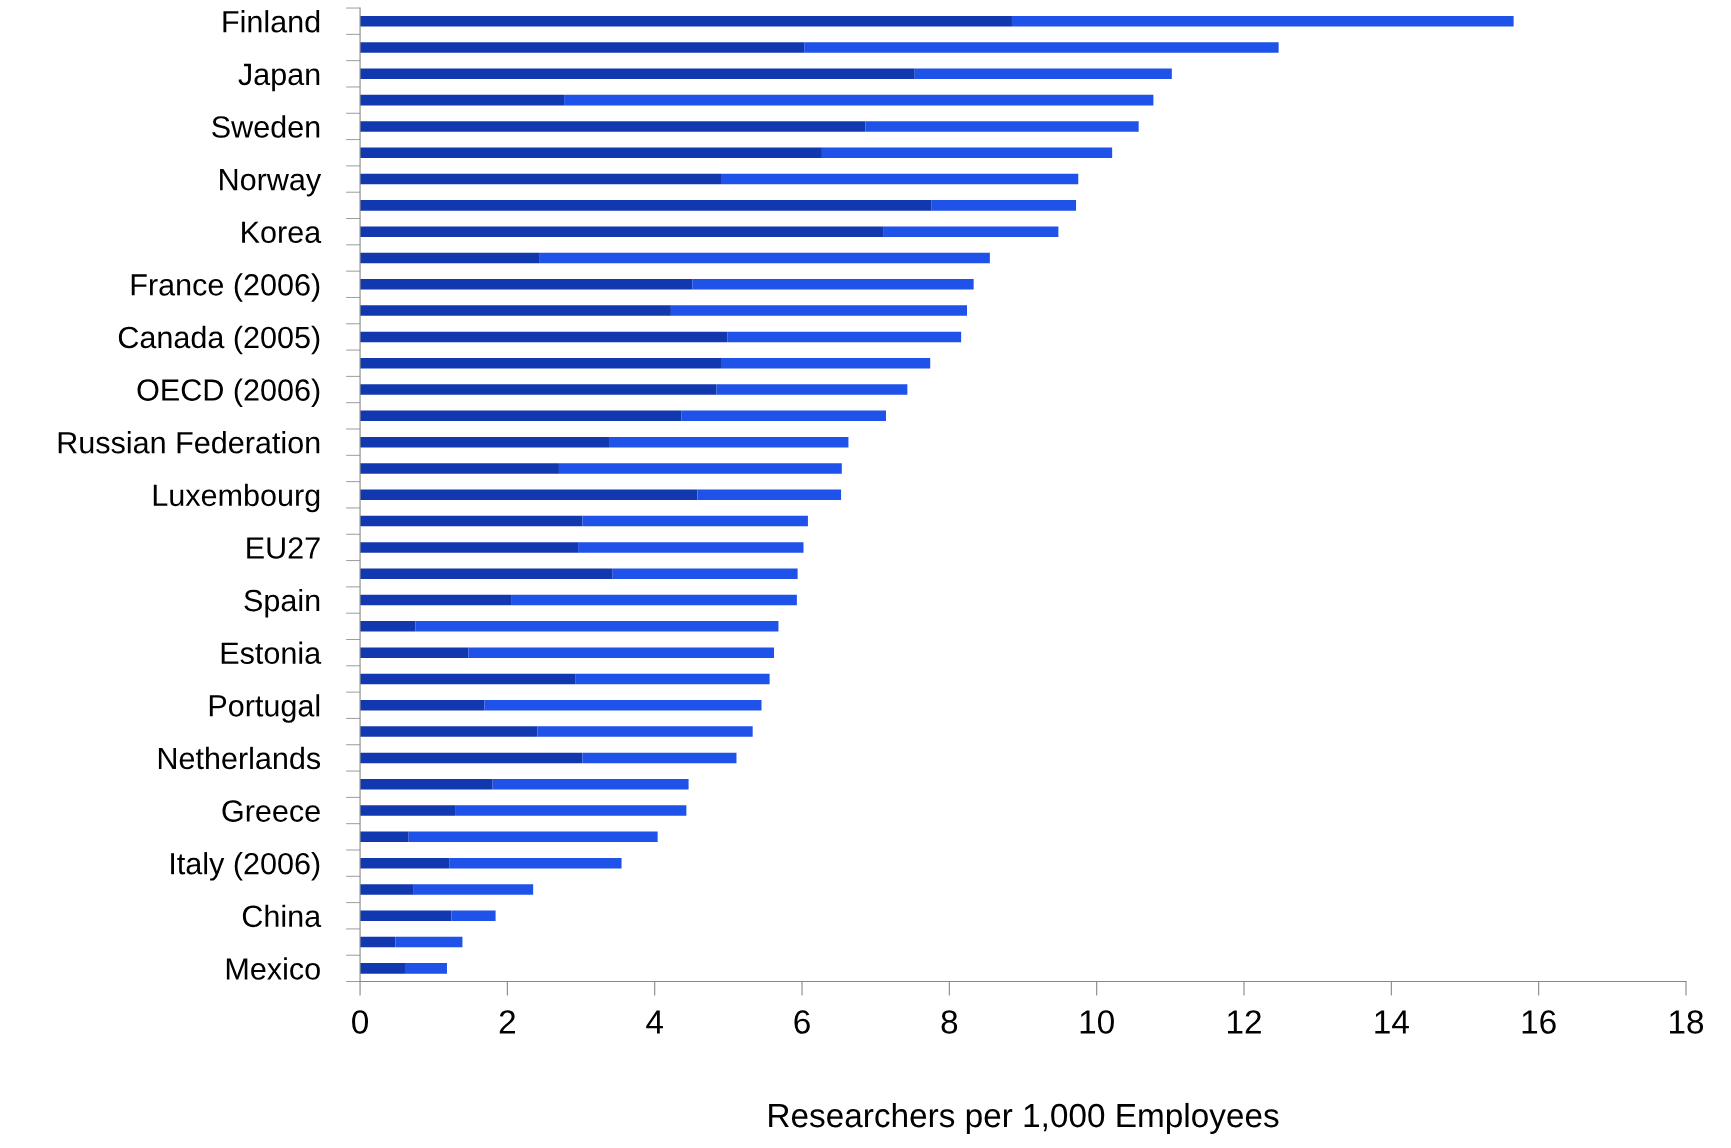 The width and height of the screenshot is (1731, 1148). What do you see at coordinates (271, 21) in the screenshot?
I see `y-tick-label: Finland` at bounding box center [271, 21].